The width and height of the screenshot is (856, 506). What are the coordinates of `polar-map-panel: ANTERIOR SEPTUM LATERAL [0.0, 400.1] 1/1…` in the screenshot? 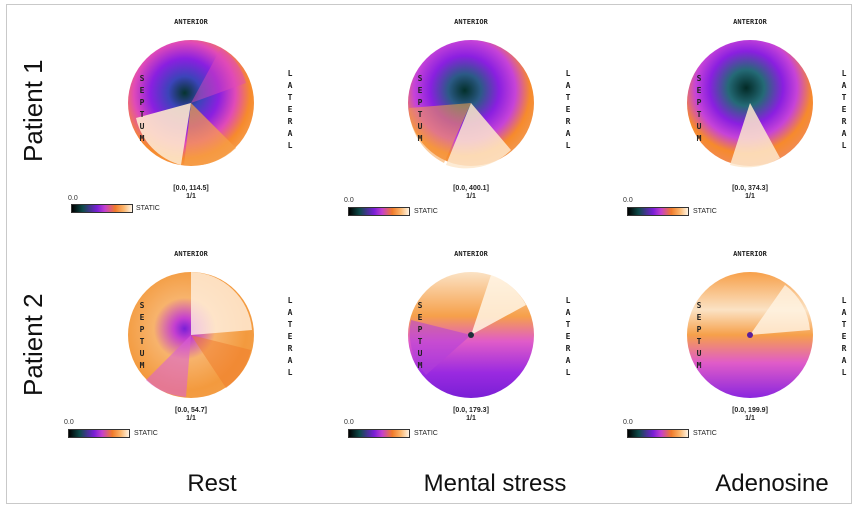 It's located at (457, 123).